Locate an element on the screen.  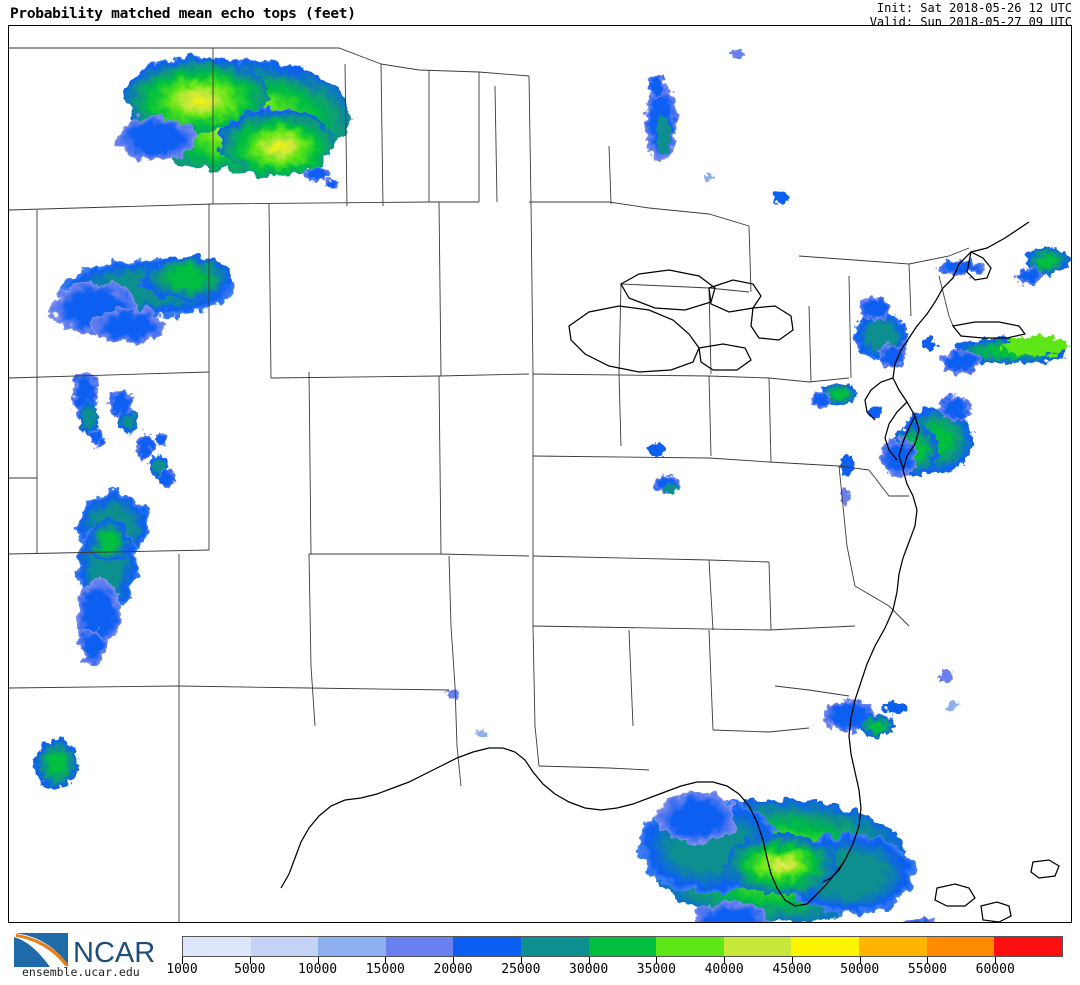
ncar-wordmark: NCAR is located at coordinates (114, 953).